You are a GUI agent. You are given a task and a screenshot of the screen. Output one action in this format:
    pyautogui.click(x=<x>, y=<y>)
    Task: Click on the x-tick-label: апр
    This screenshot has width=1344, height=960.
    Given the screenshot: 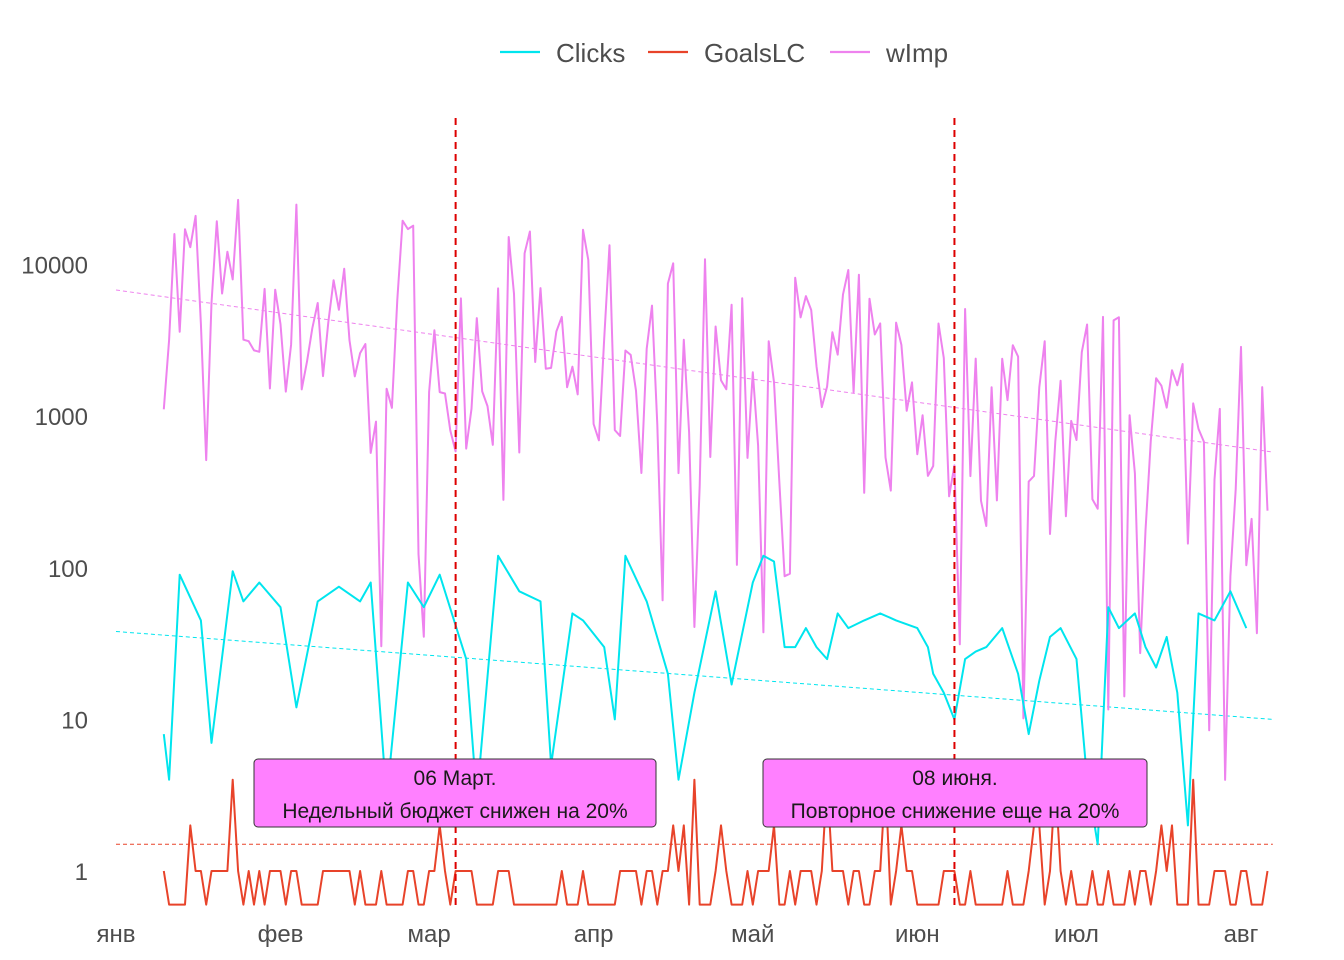 What is the action you would take?
    pyautogui.click(x=594, y=934)
    